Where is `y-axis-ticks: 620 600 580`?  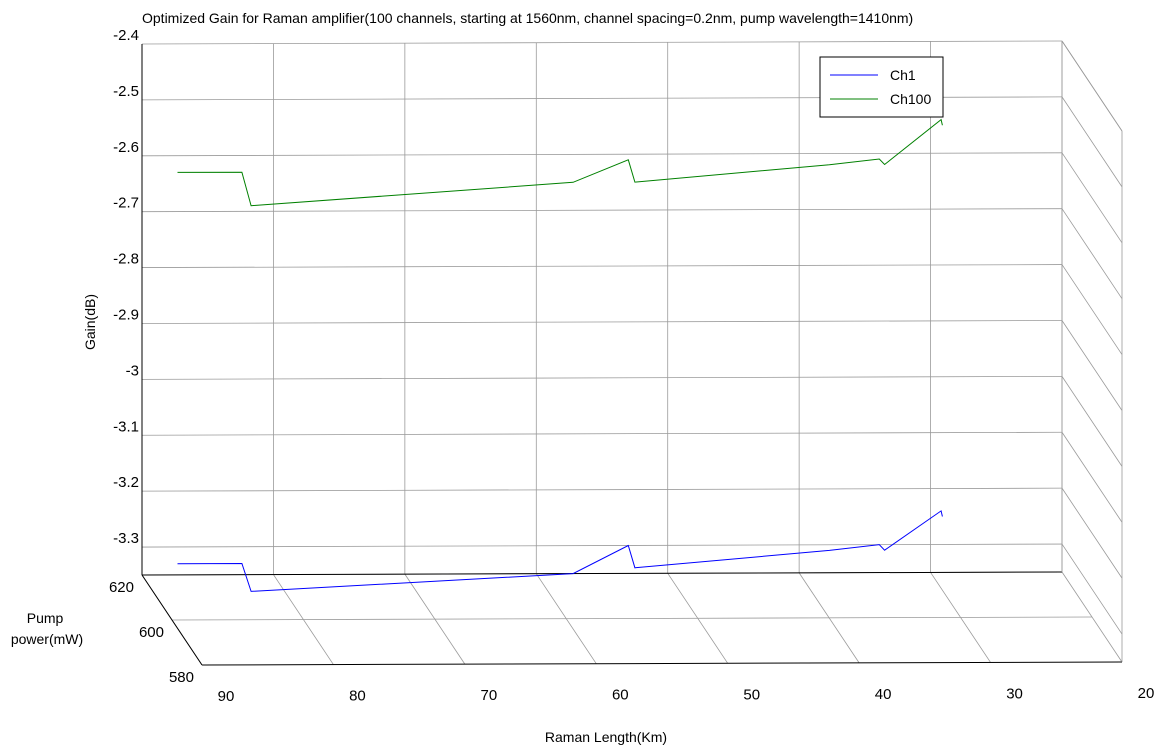
y-axis-ticks: 620 600 580 is located at coordinates (151, 632).